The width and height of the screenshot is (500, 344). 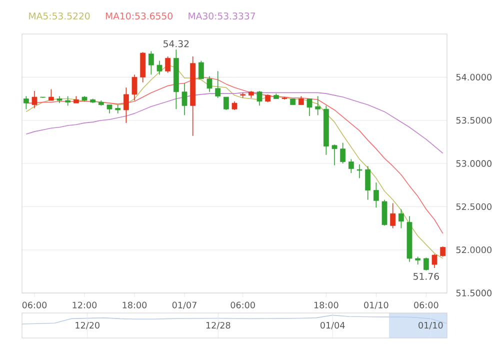 What do you see at coordinates (59, 16) in the screenshot?
I see `text: MA5:53.5220` at bounding box center [59, 16].